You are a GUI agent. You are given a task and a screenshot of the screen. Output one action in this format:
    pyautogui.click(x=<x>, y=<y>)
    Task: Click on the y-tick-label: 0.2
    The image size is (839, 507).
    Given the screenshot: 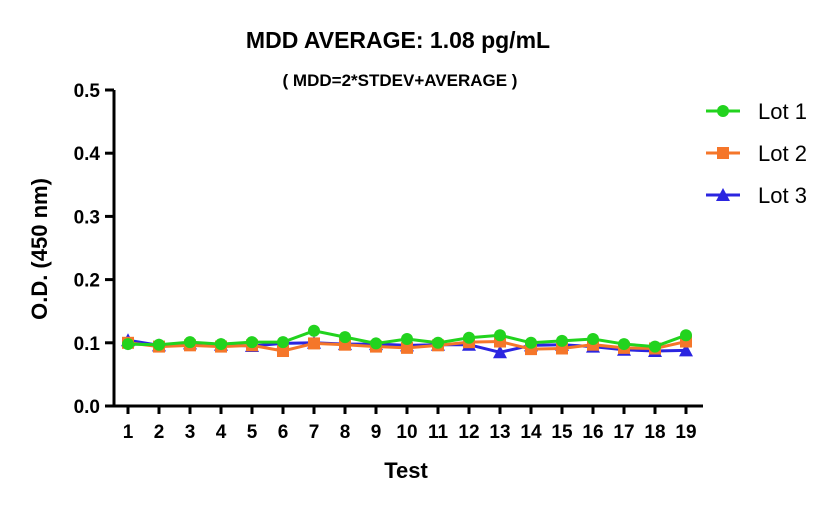 What is the action you would take?
    pyautogui.click(x=87, y=281)
    